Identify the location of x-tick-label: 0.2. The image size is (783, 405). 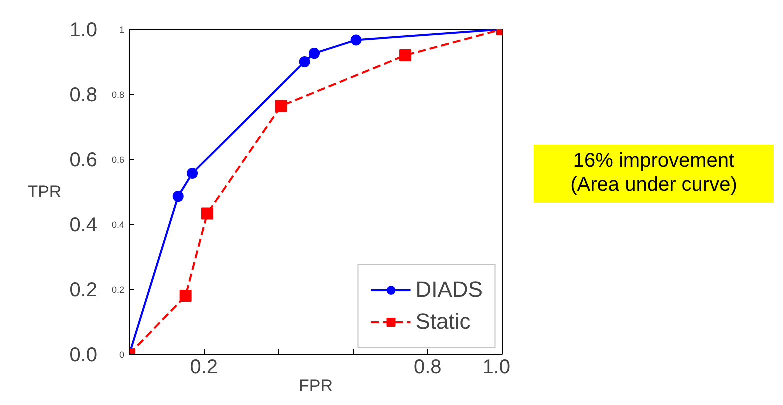
(204, 367).